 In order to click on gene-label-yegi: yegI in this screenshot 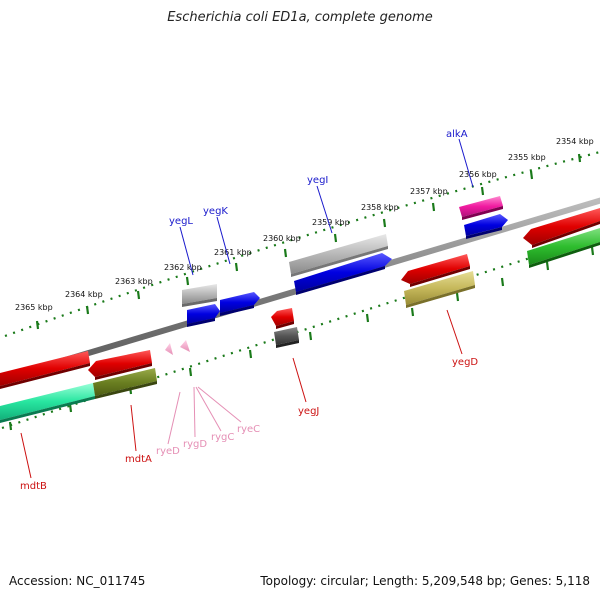, I will do `click(317, 180)`.